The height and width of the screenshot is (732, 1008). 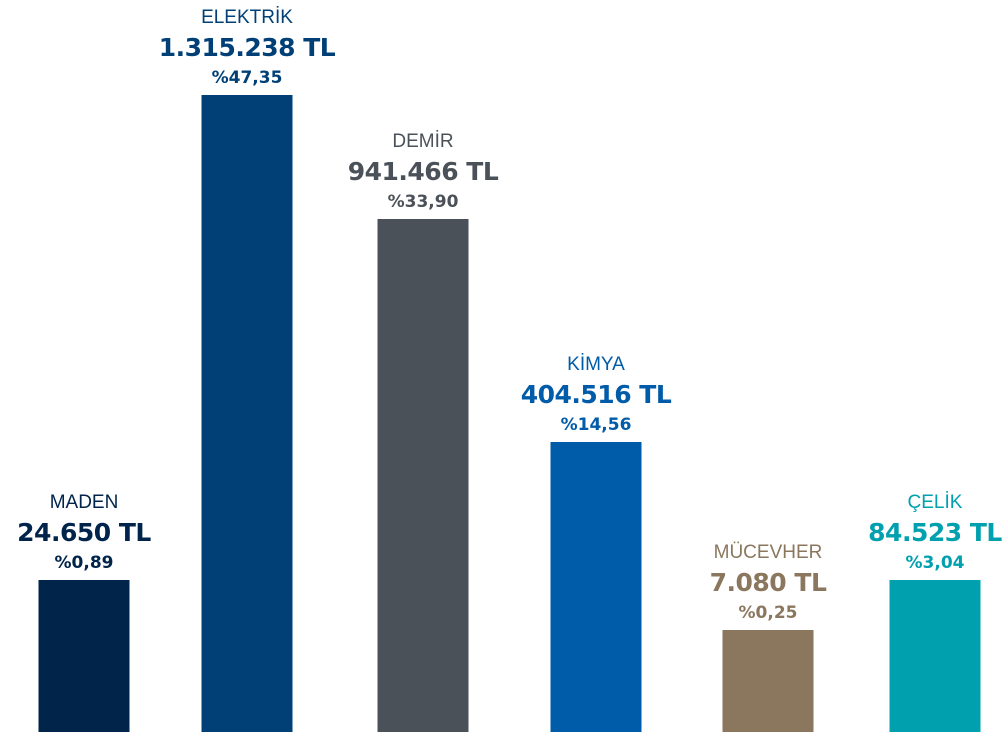 What do you see at coordinates (596, 587) in the screenshot?
I see `bar-ki̇mya` at bounding box center [596, 587].